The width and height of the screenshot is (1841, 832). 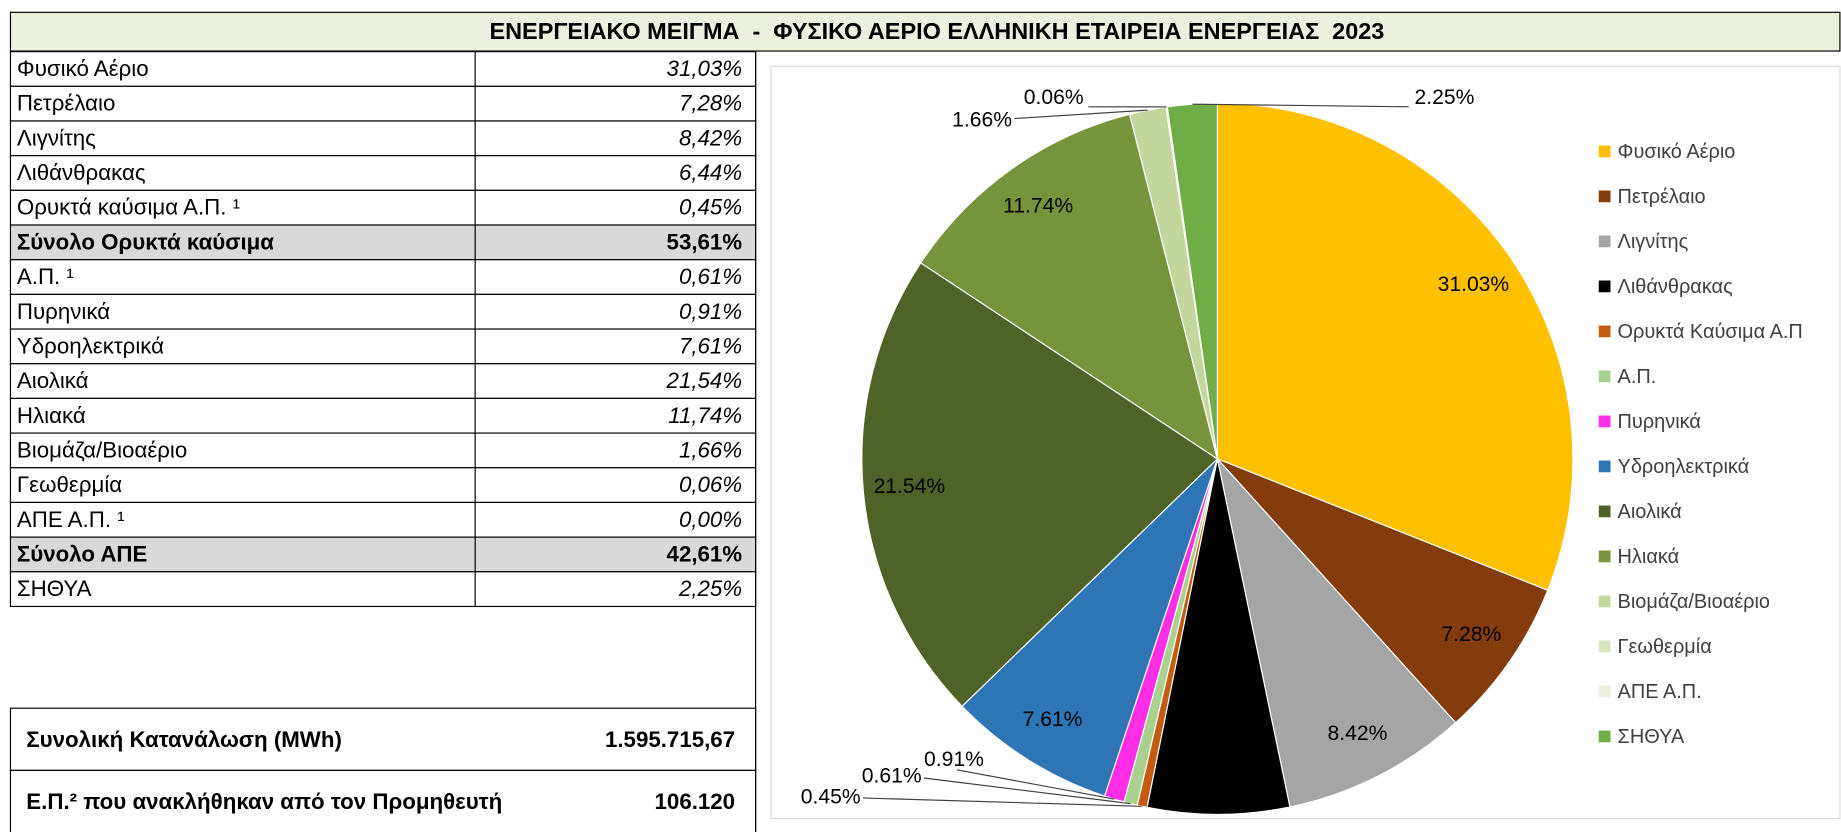 I want to click on legend-label: Υδροηλεκτρικά, so click(x=1684, y=467).